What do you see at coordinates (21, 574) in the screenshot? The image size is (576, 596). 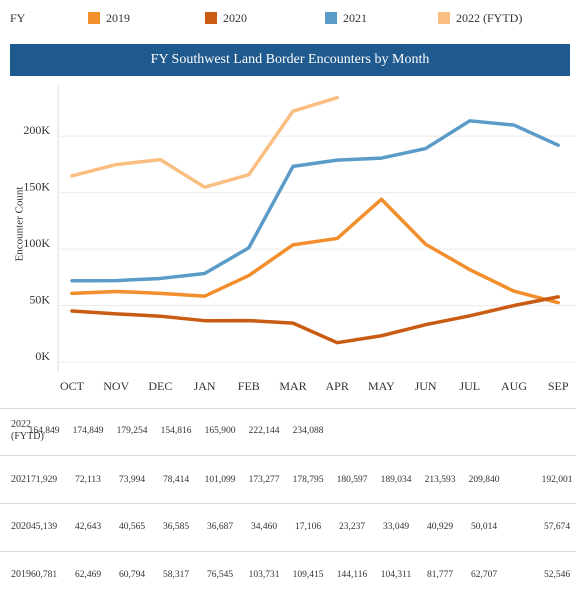 I see `row-label: 2019` at bounding box center [21, 574].